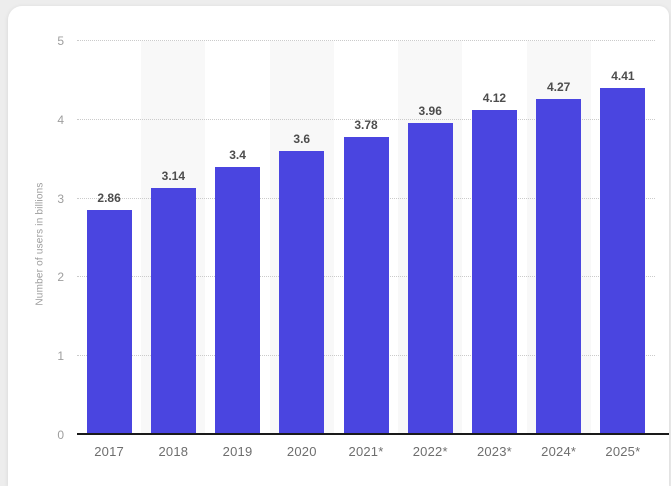 The image size is (671, 486). I want to click on bar-value-label: 3.14, so click(173, 175).